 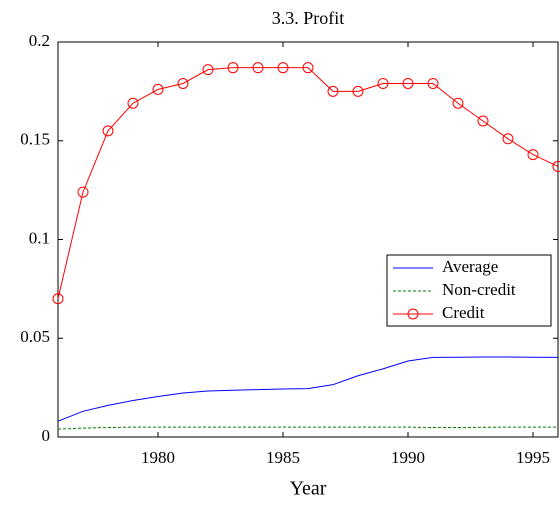 What do you see at coordinates (533, 457) in the screenshot?
I see `x-tick-label: 1995` at bounding box center [533, 457].